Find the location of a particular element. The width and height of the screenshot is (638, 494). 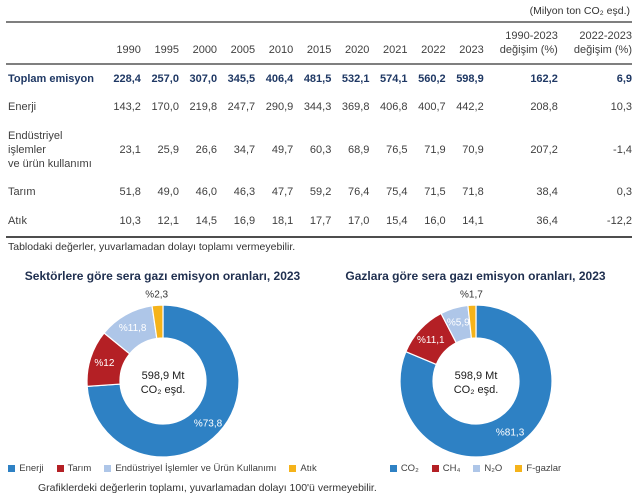

slice-label: %5,9 is located at coordinates (457, 323).